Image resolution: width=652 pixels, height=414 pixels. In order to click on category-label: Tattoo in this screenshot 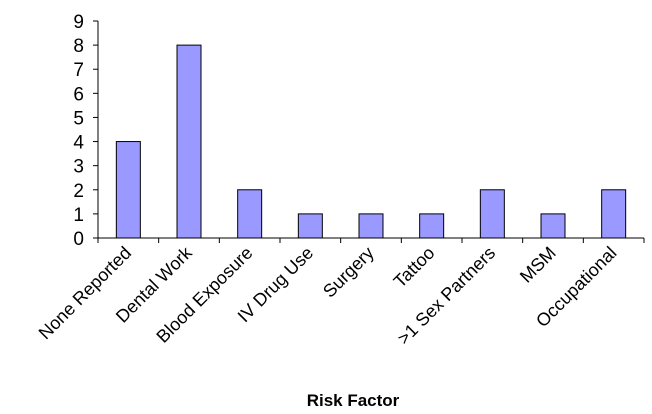, I will do `click(414, 267)`.